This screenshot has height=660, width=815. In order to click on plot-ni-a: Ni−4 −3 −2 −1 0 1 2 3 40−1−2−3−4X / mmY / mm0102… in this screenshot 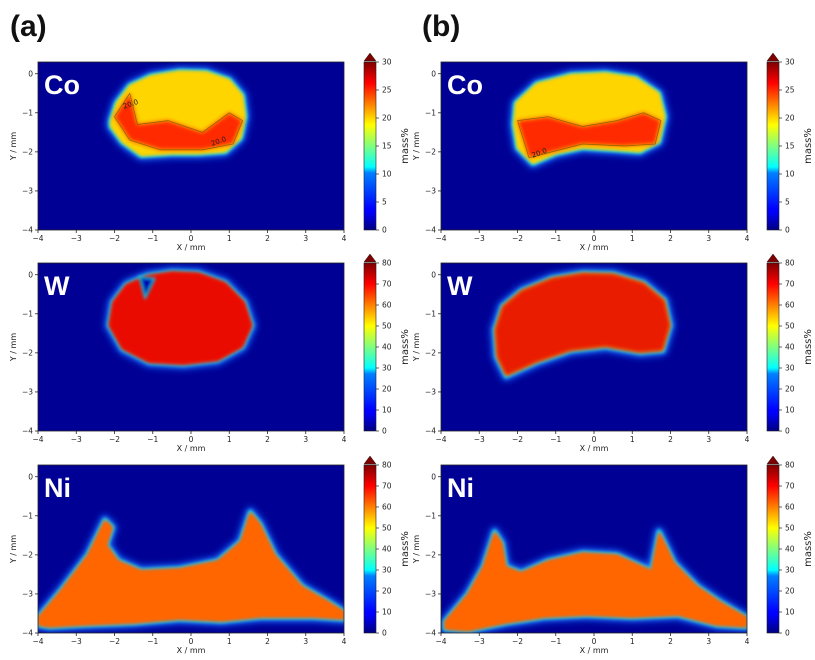, I will do `click(210, 555)`.